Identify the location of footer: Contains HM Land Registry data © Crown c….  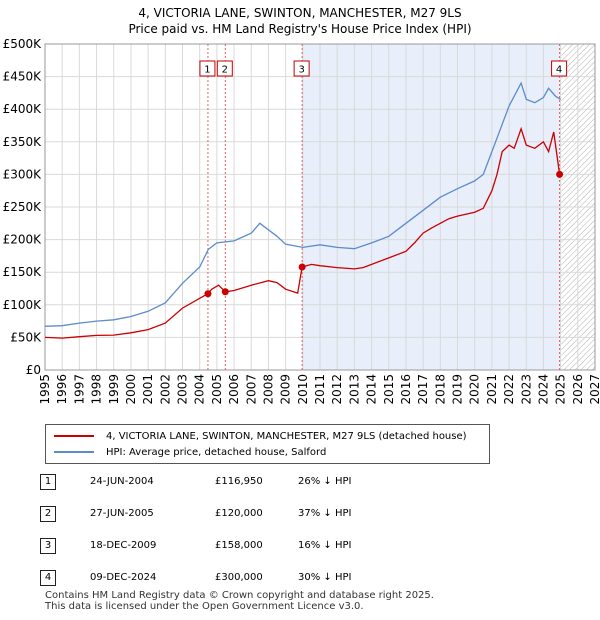
(239, 601).